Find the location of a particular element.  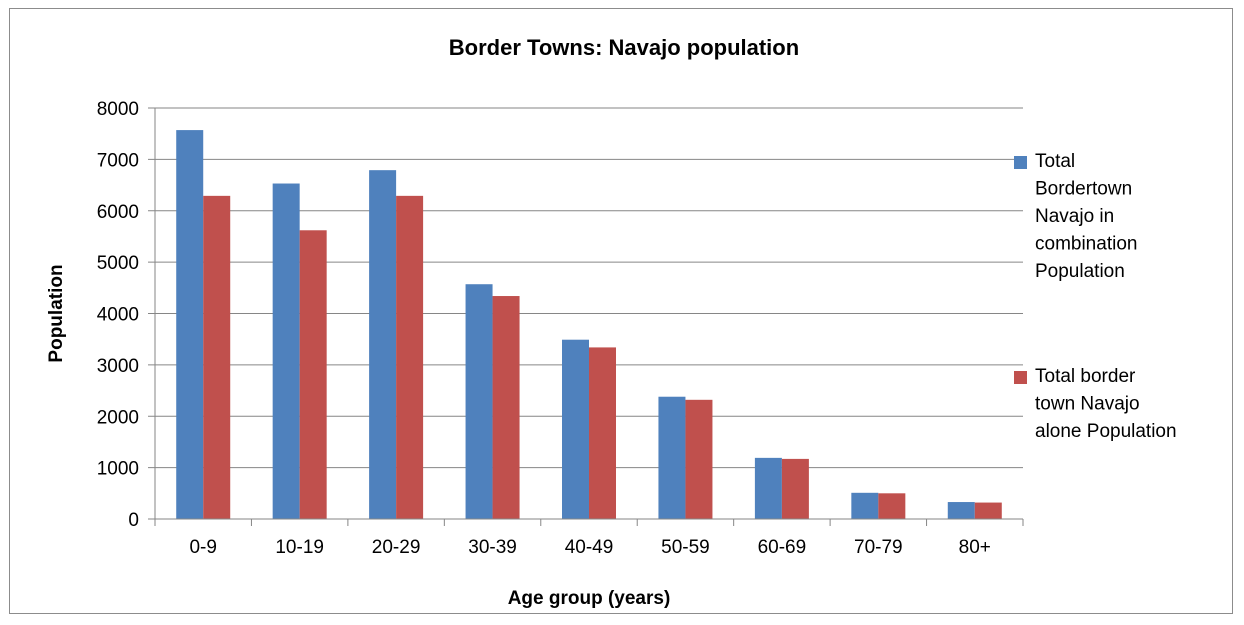

bar-in-combination-80+ is located at coordinates (961, 510).